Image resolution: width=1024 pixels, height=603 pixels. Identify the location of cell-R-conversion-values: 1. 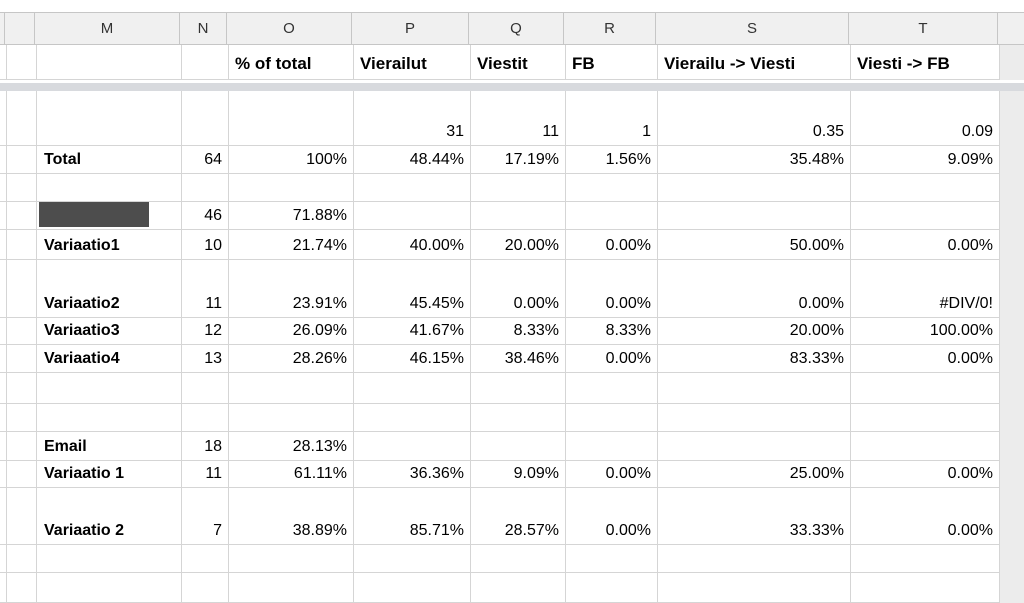
(612, 118).